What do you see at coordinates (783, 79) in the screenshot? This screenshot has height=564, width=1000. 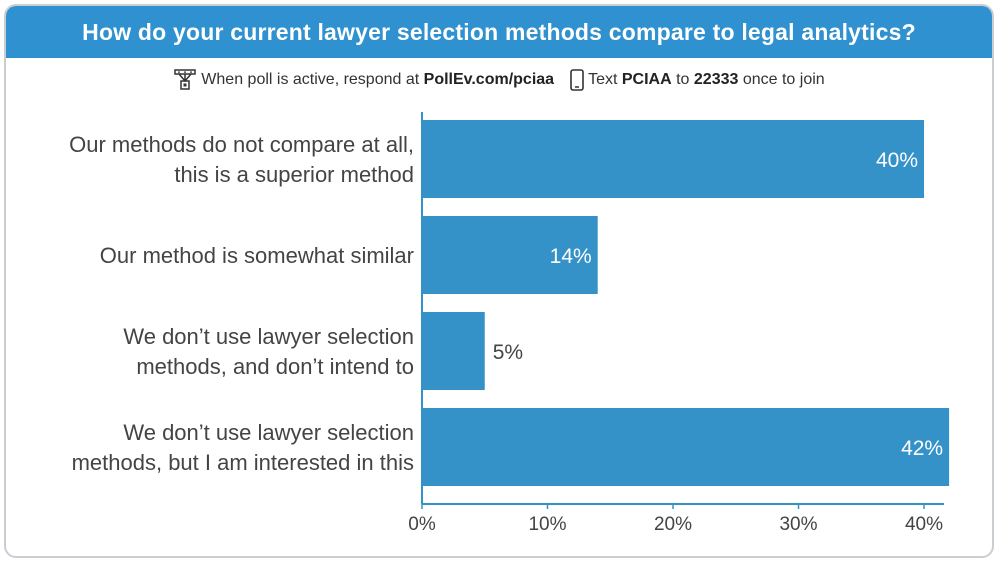 I see `text-suffix: once to join` at bounding box center [783, 79].